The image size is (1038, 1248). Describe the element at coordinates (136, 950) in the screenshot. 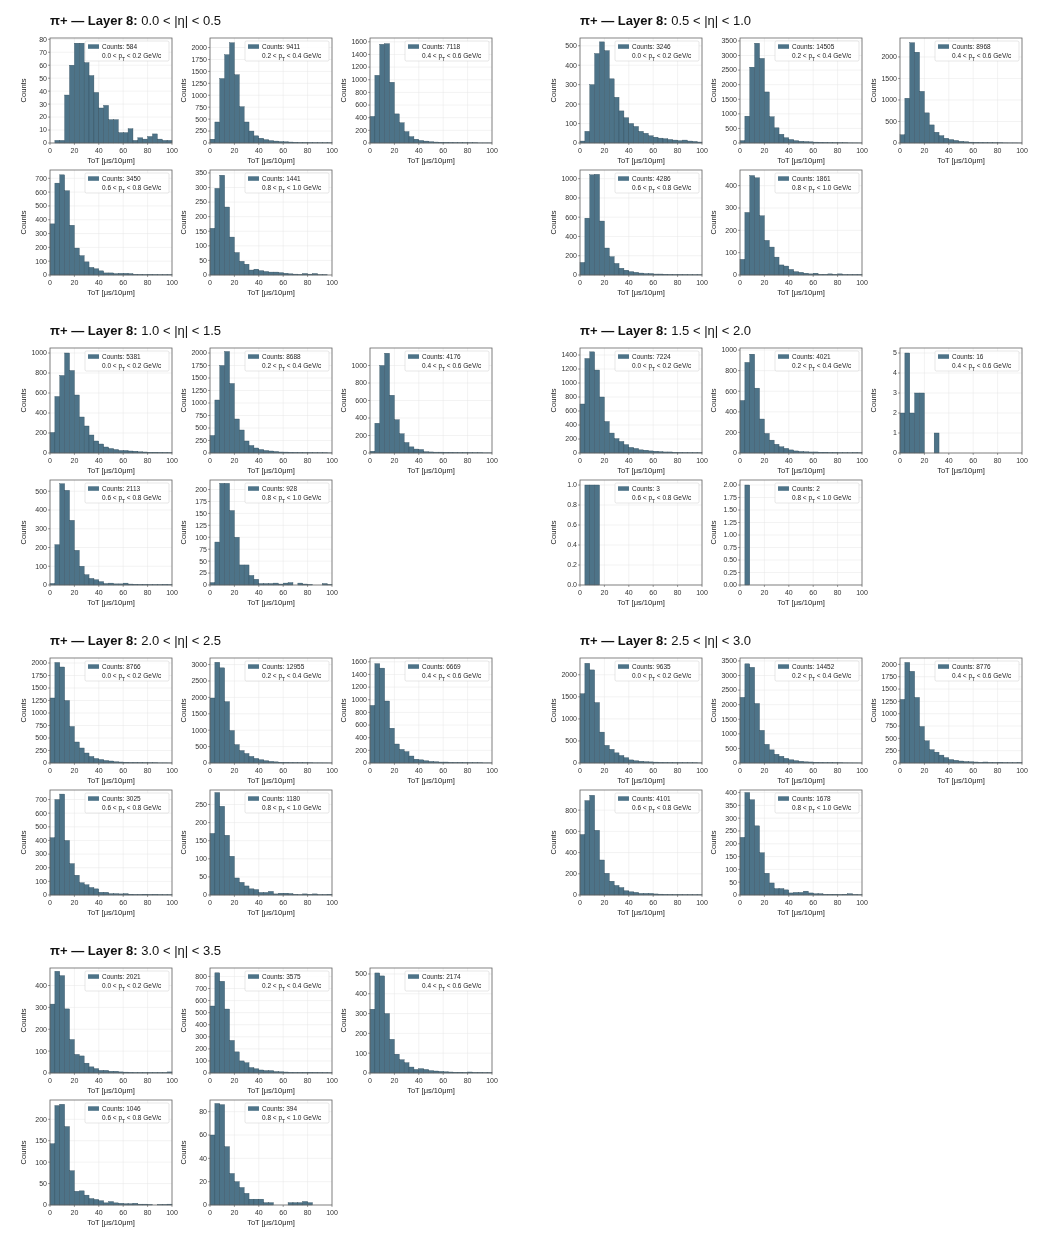

I see `chart-title: π+ — Layer 8: 3.0 < |η| < 3.5` at that location.